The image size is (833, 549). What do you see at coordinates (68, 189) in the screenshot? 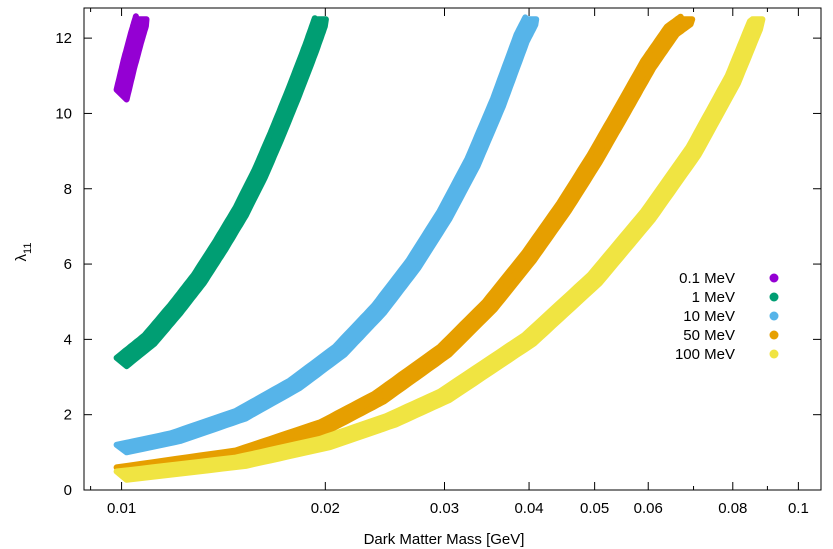
I see `y-tick-label: 8` at bounding box center [68, 189].